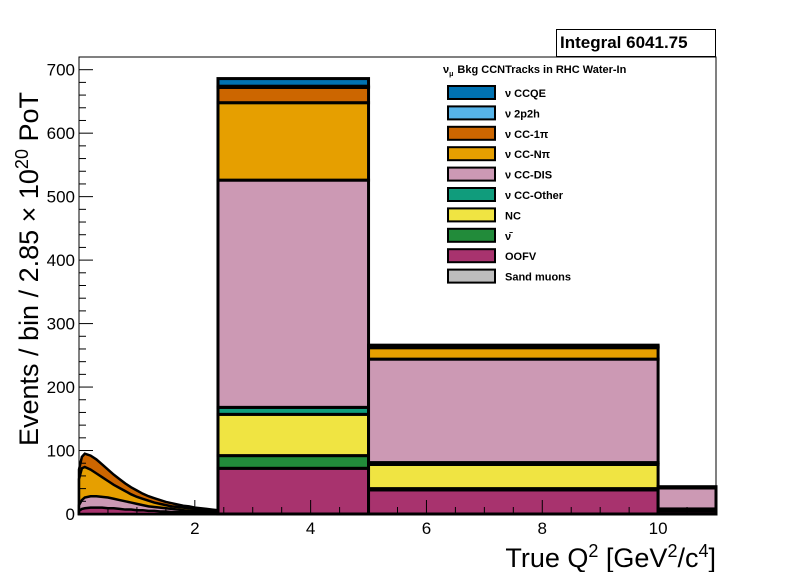  Describe the element at coordinates (194, 528) in the screenshot. I see `x-tick-label: 2` at that location.